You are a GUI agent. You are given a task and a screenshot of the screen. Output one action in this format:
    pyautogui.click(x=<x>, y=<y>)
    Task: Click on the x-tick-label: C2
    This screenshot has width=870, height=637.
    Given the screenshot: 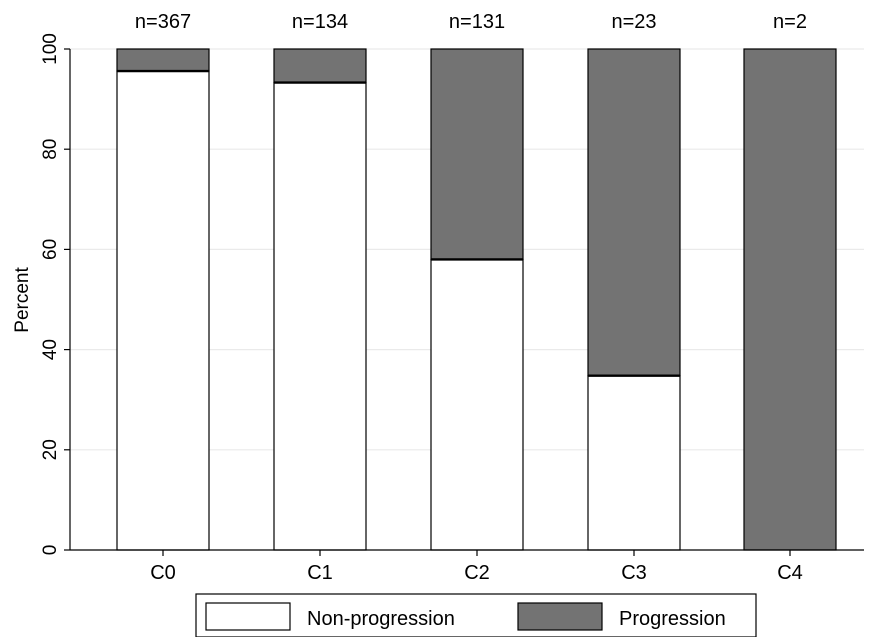 What is the action you would take?
    pyautogui.click(x=477, y=573)
    